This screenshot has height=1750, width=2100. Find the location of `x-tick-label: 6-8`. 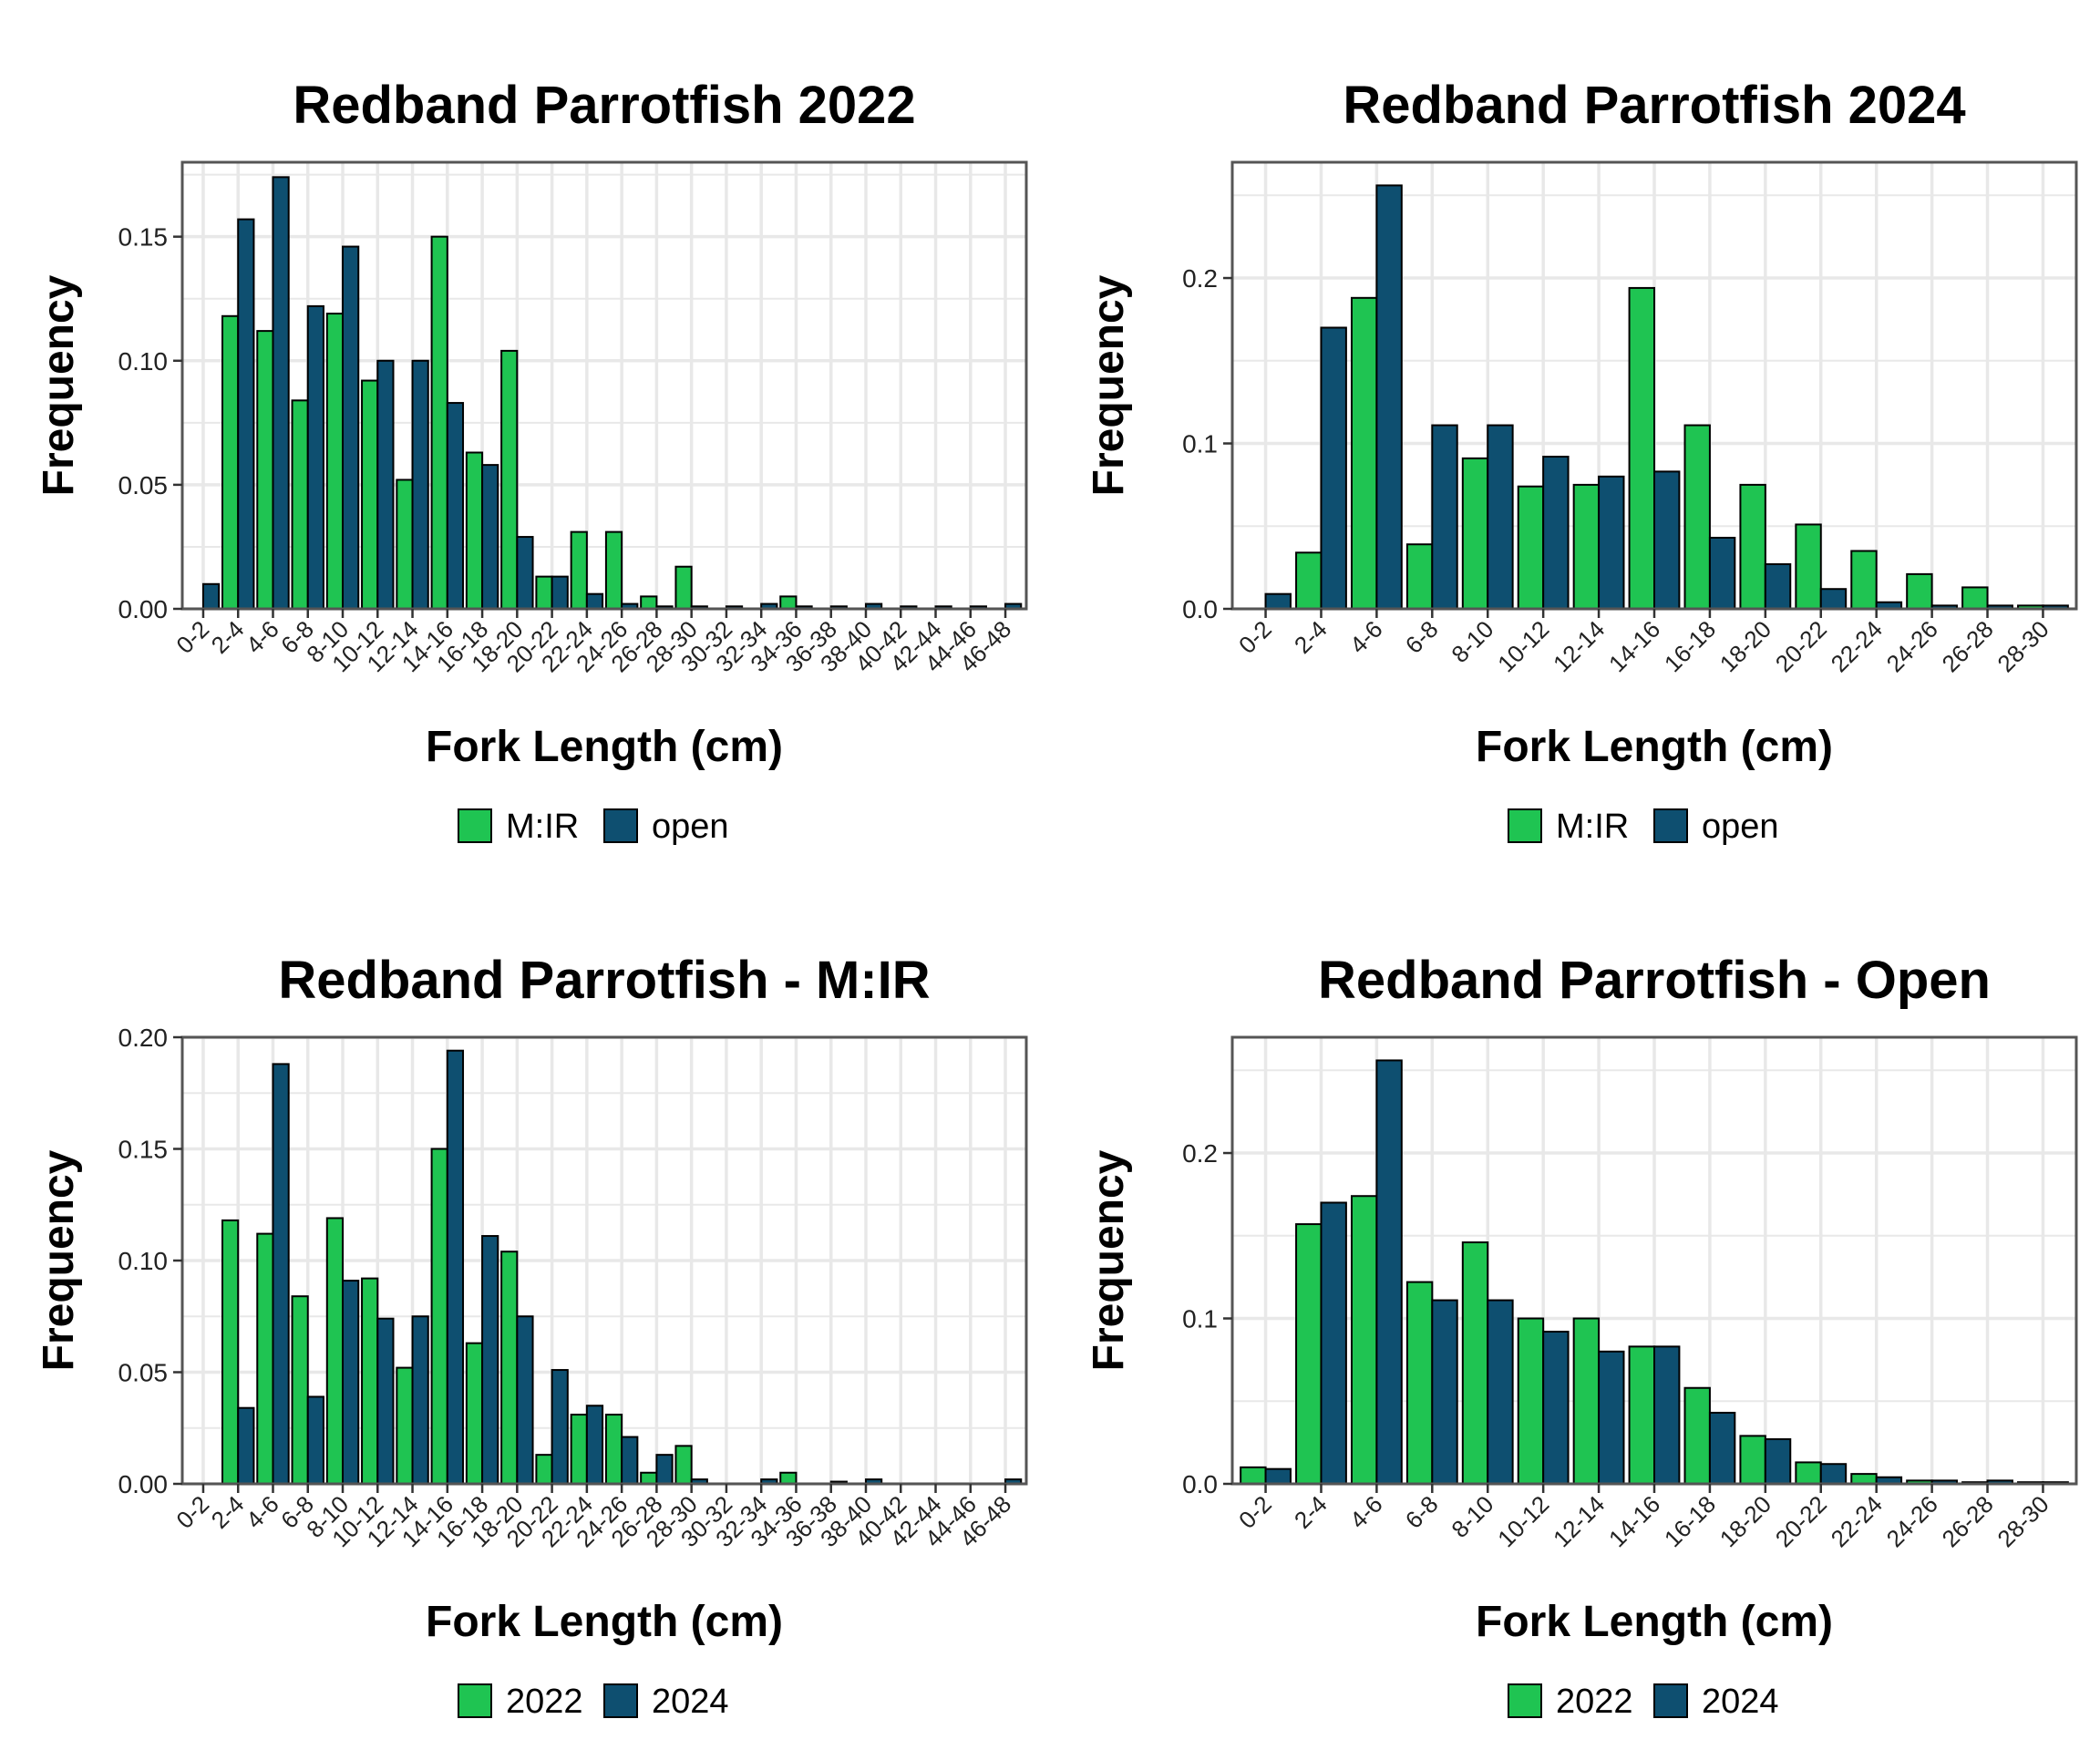

x-tick-label: 6-8 is located at coordinates (1422, 637).